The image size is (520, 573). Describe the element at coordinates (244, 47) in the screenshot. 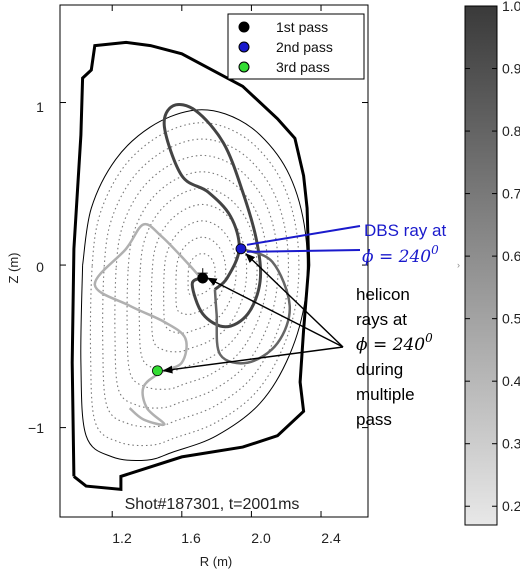

I see `legend-marker-2nd-pass` at that location.